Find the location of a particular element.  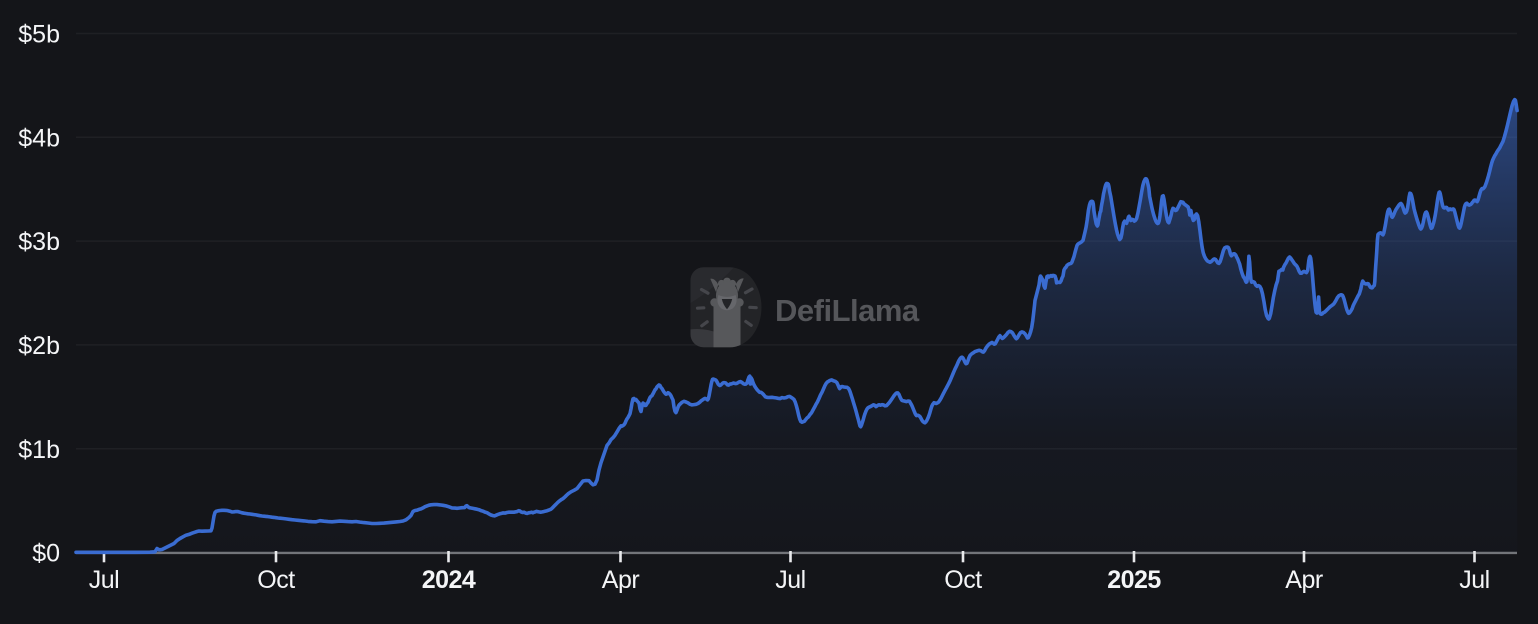

svg-text: $0 is located at coordinates (46, 554).